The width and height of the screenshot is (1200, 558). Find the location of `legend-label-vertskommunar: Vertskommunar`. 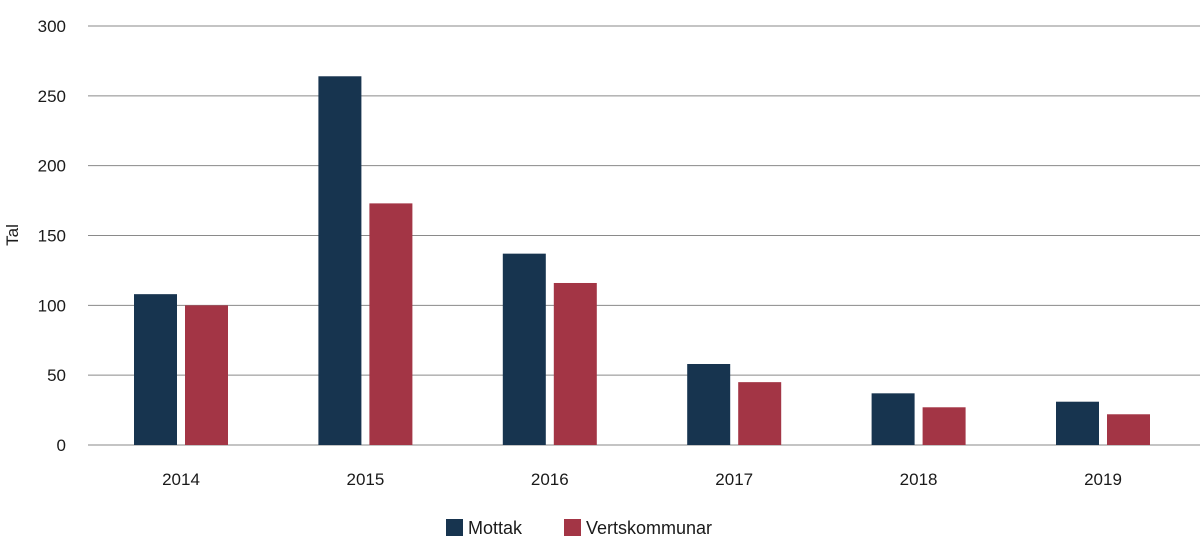

legend-label-vertskommunar: Vertskommunar is located at coordinates (649, 528).